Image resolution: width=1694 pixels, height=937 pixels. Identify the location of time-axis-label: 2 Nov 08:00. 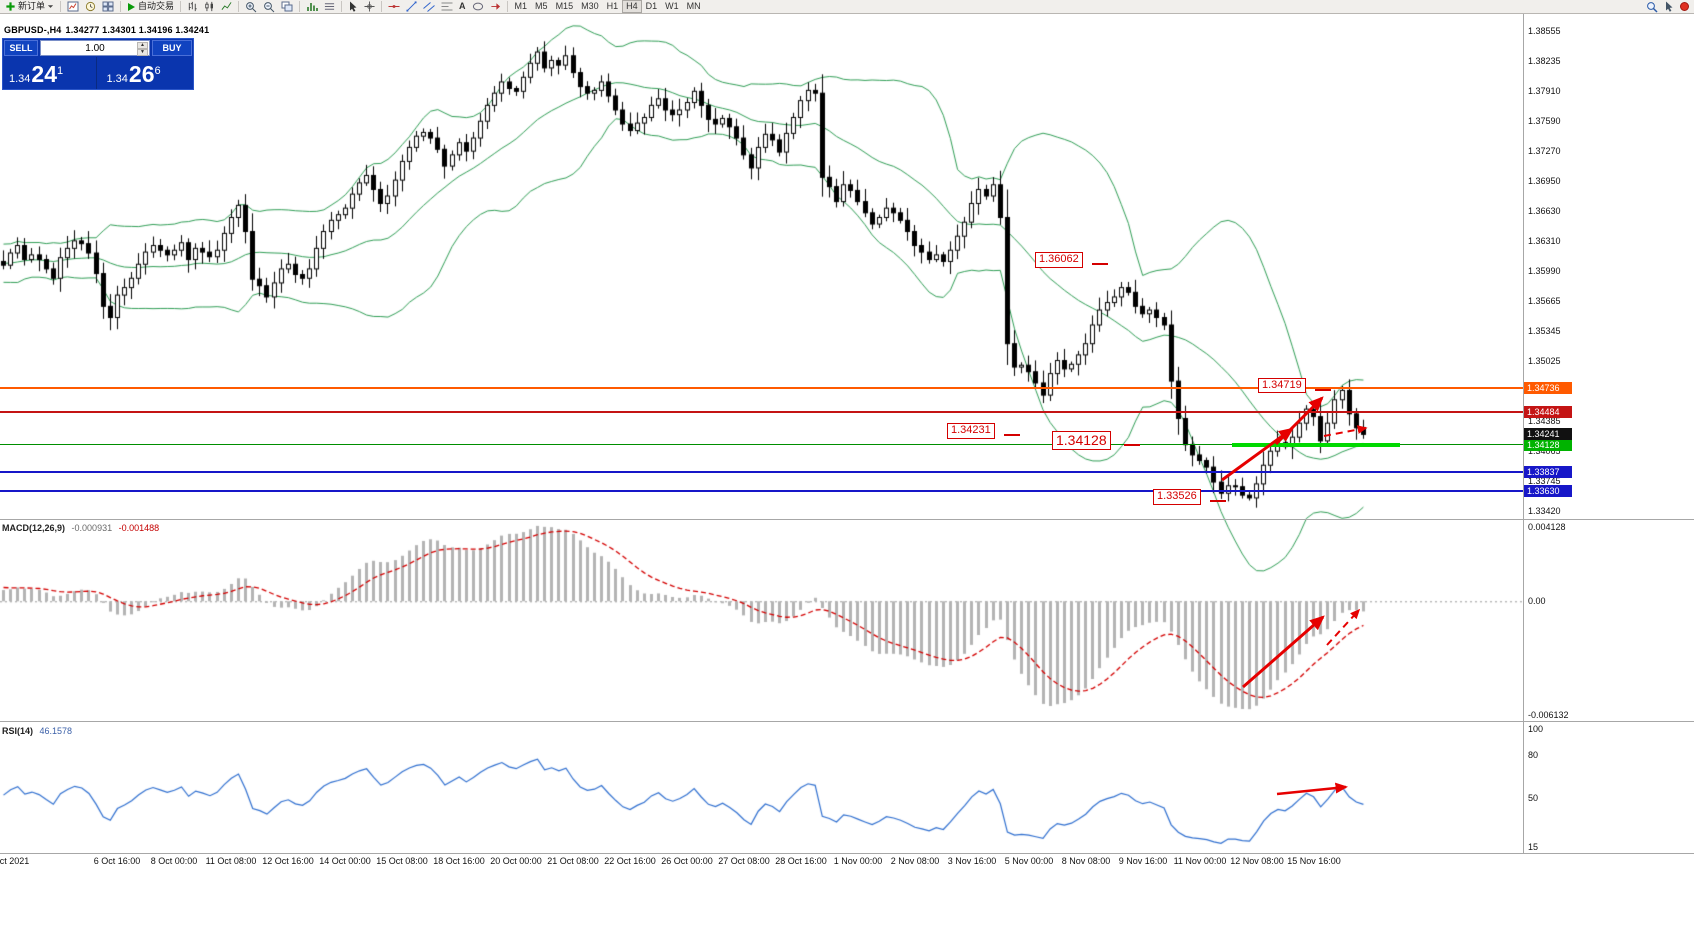
(915, 861).